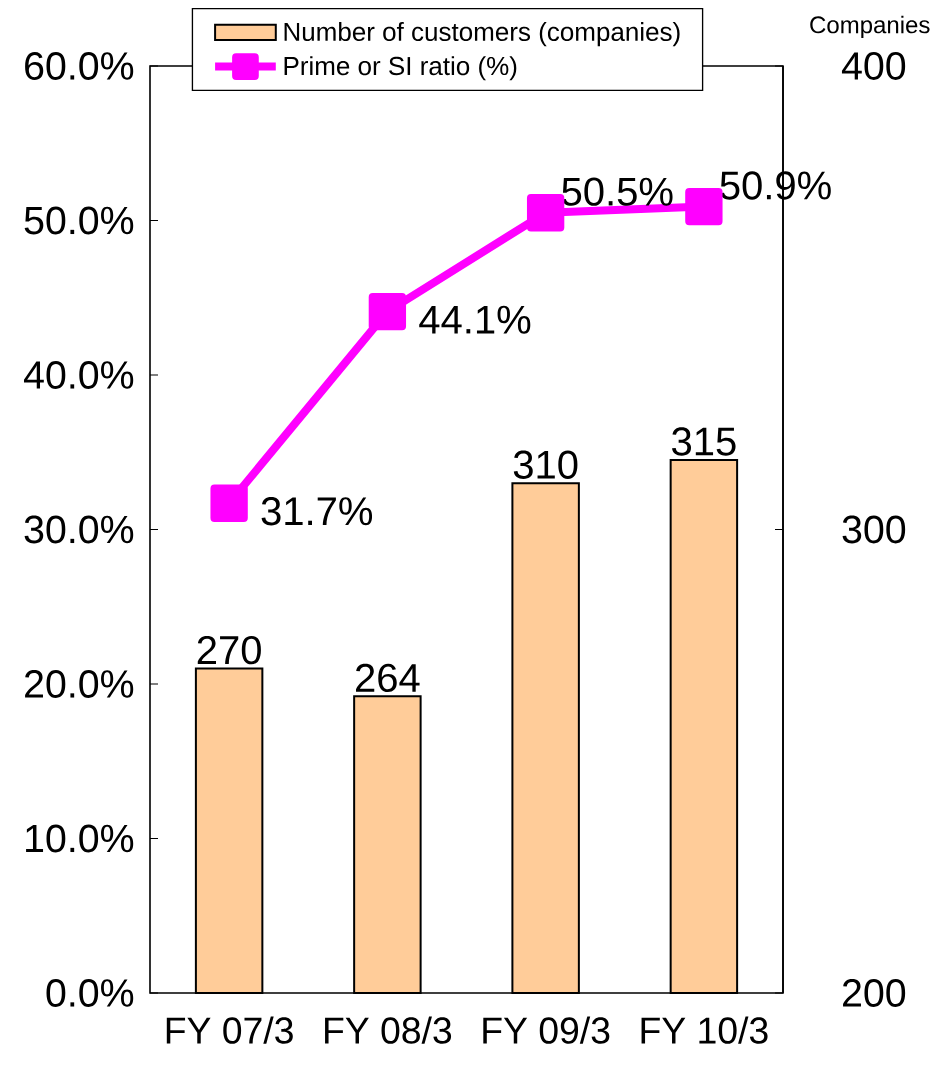 The width and height of the screenshot is (938, 1069). What do you see at coordinates (704, 1030) in the screenshot?
I see `x-tick-label: FY 10/3` at bounding box center [704, 1030].